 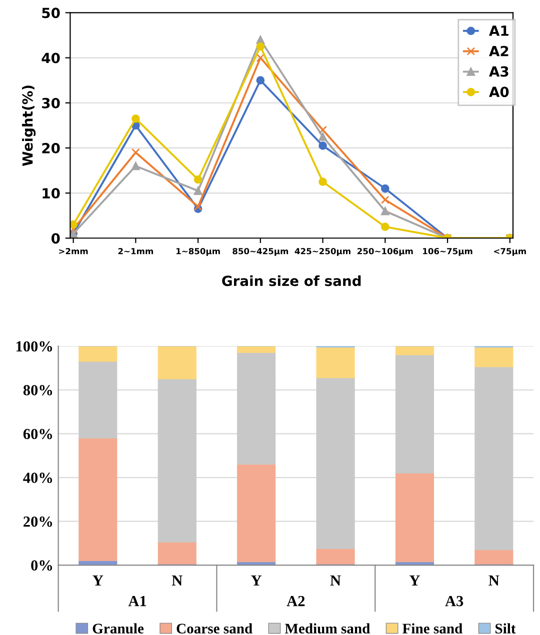 What do you see at coordinates (505, 628) in the screenshot?
I see `legend-label: Silt` at bounding box center [505, 628].